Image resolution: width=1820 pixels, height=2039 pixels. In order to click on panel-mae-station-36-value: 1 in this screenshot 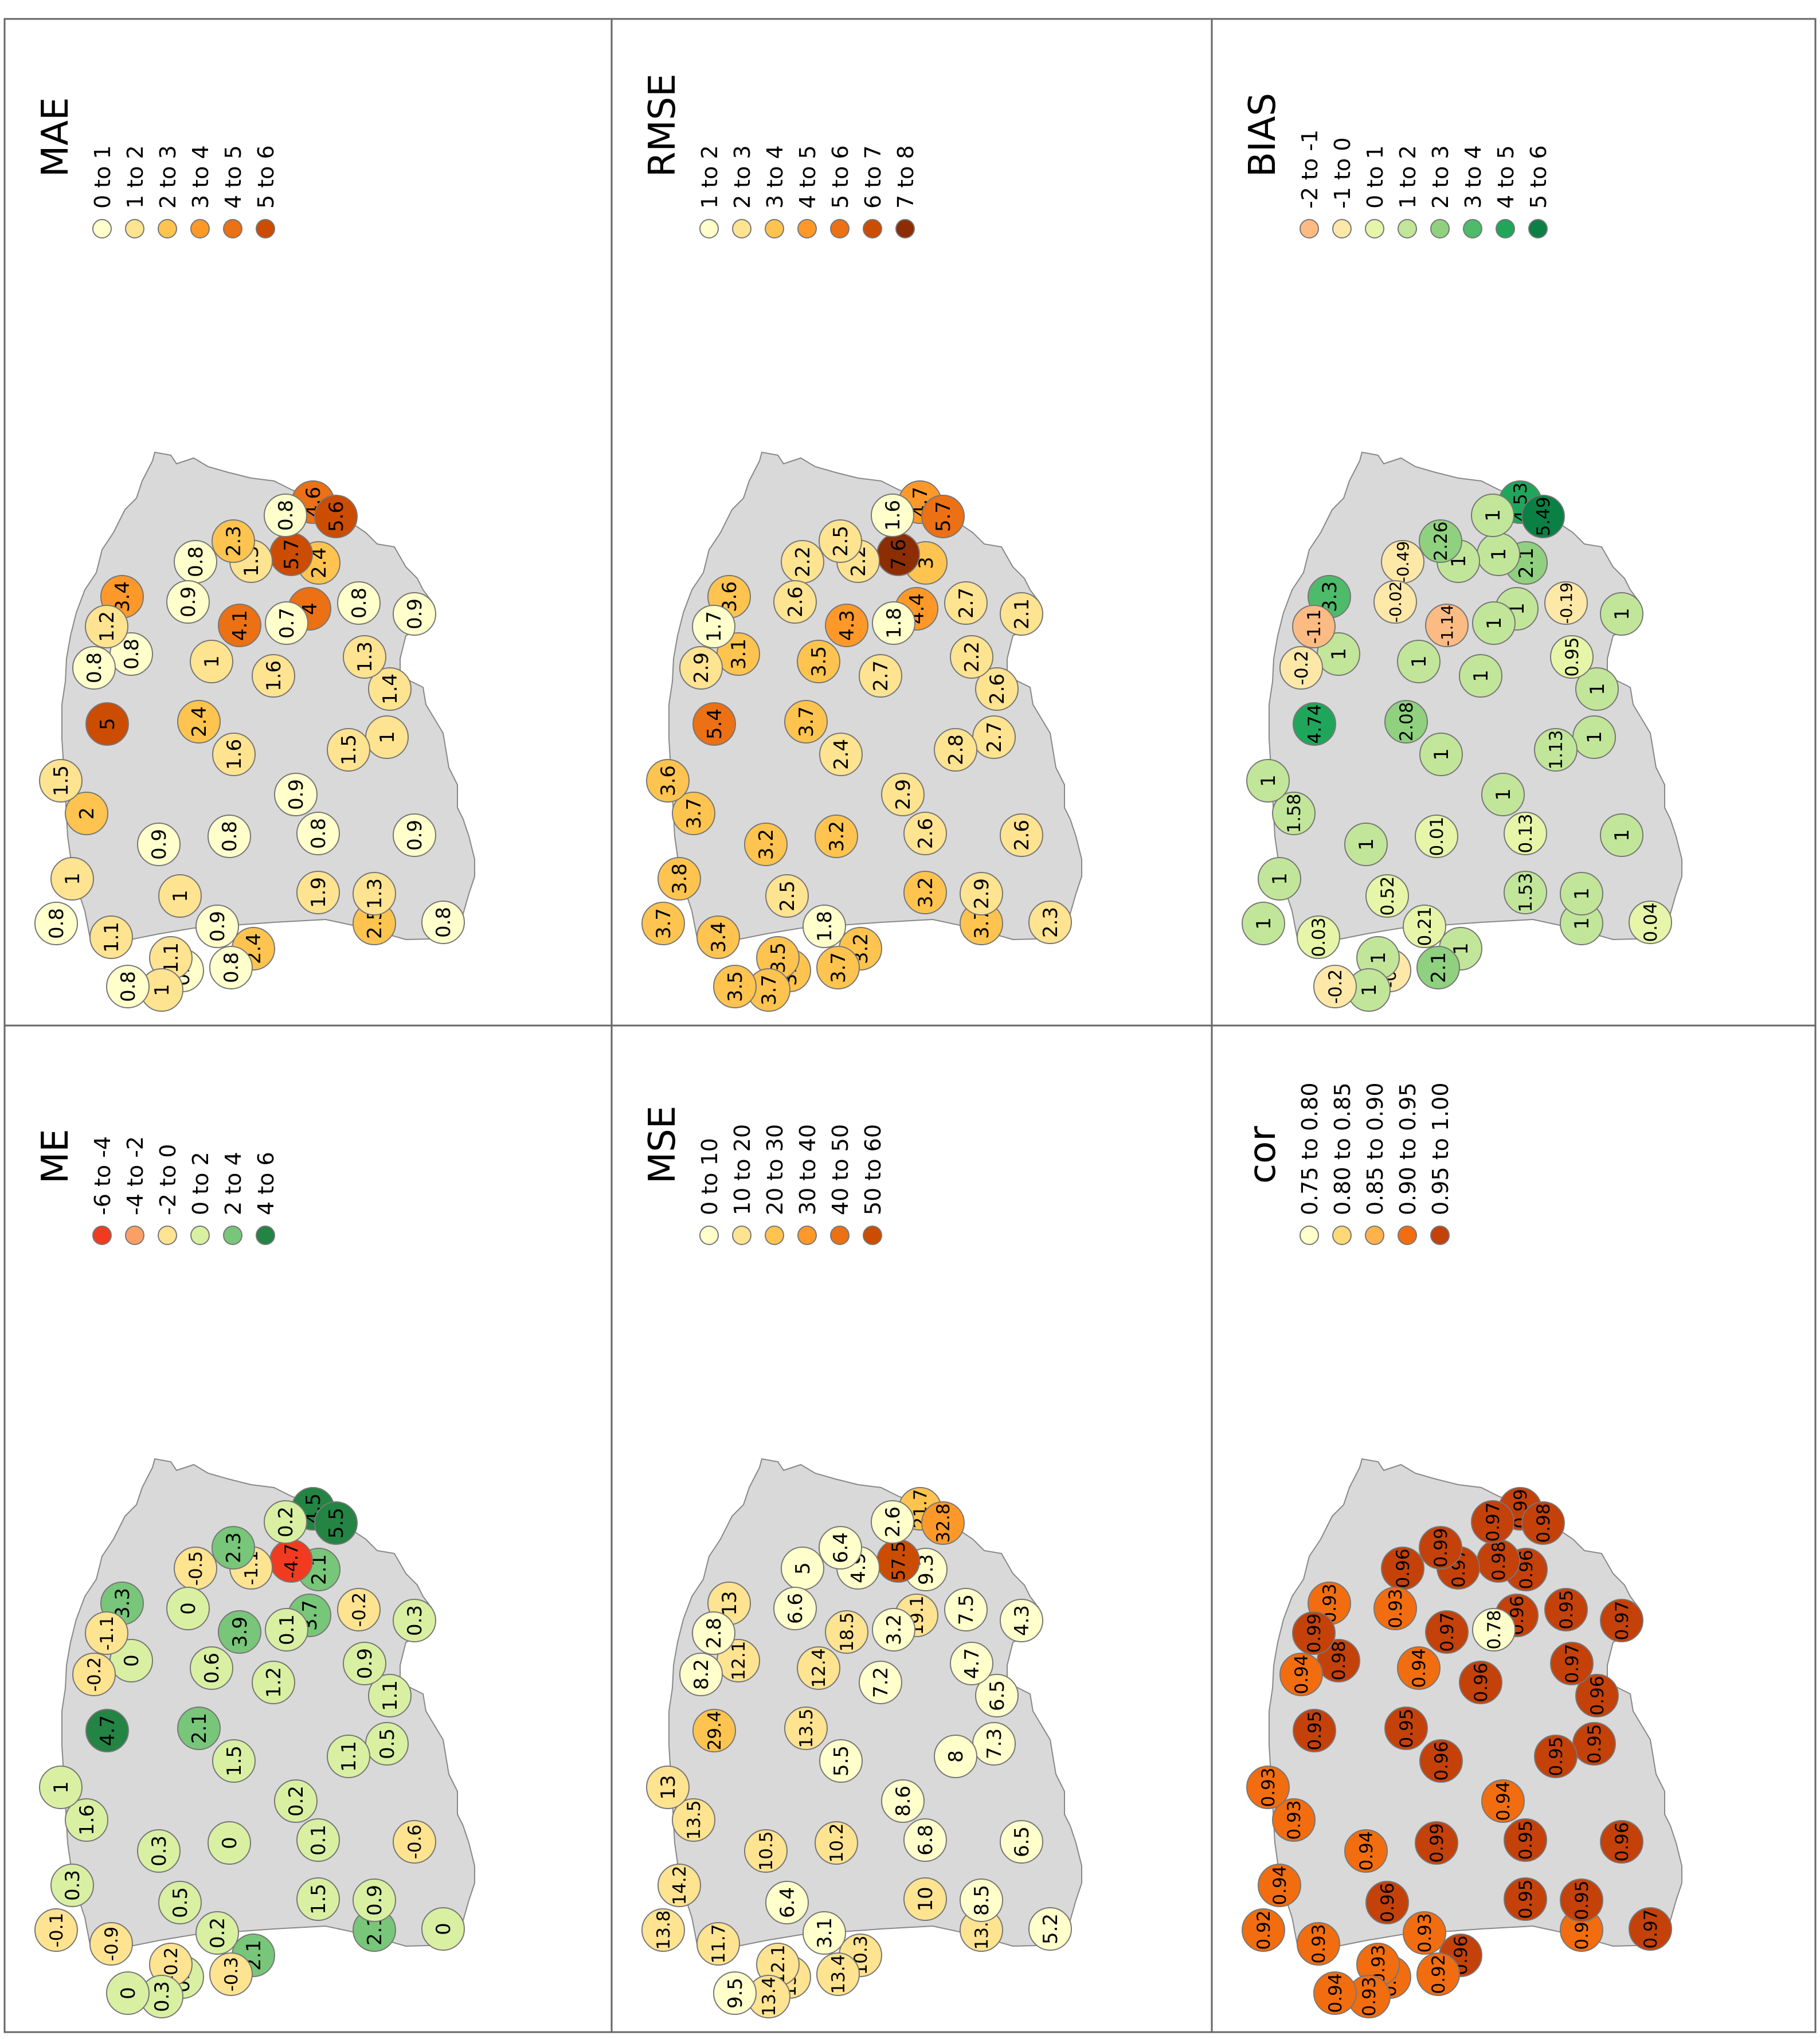, I will do `click(162, 990)`.